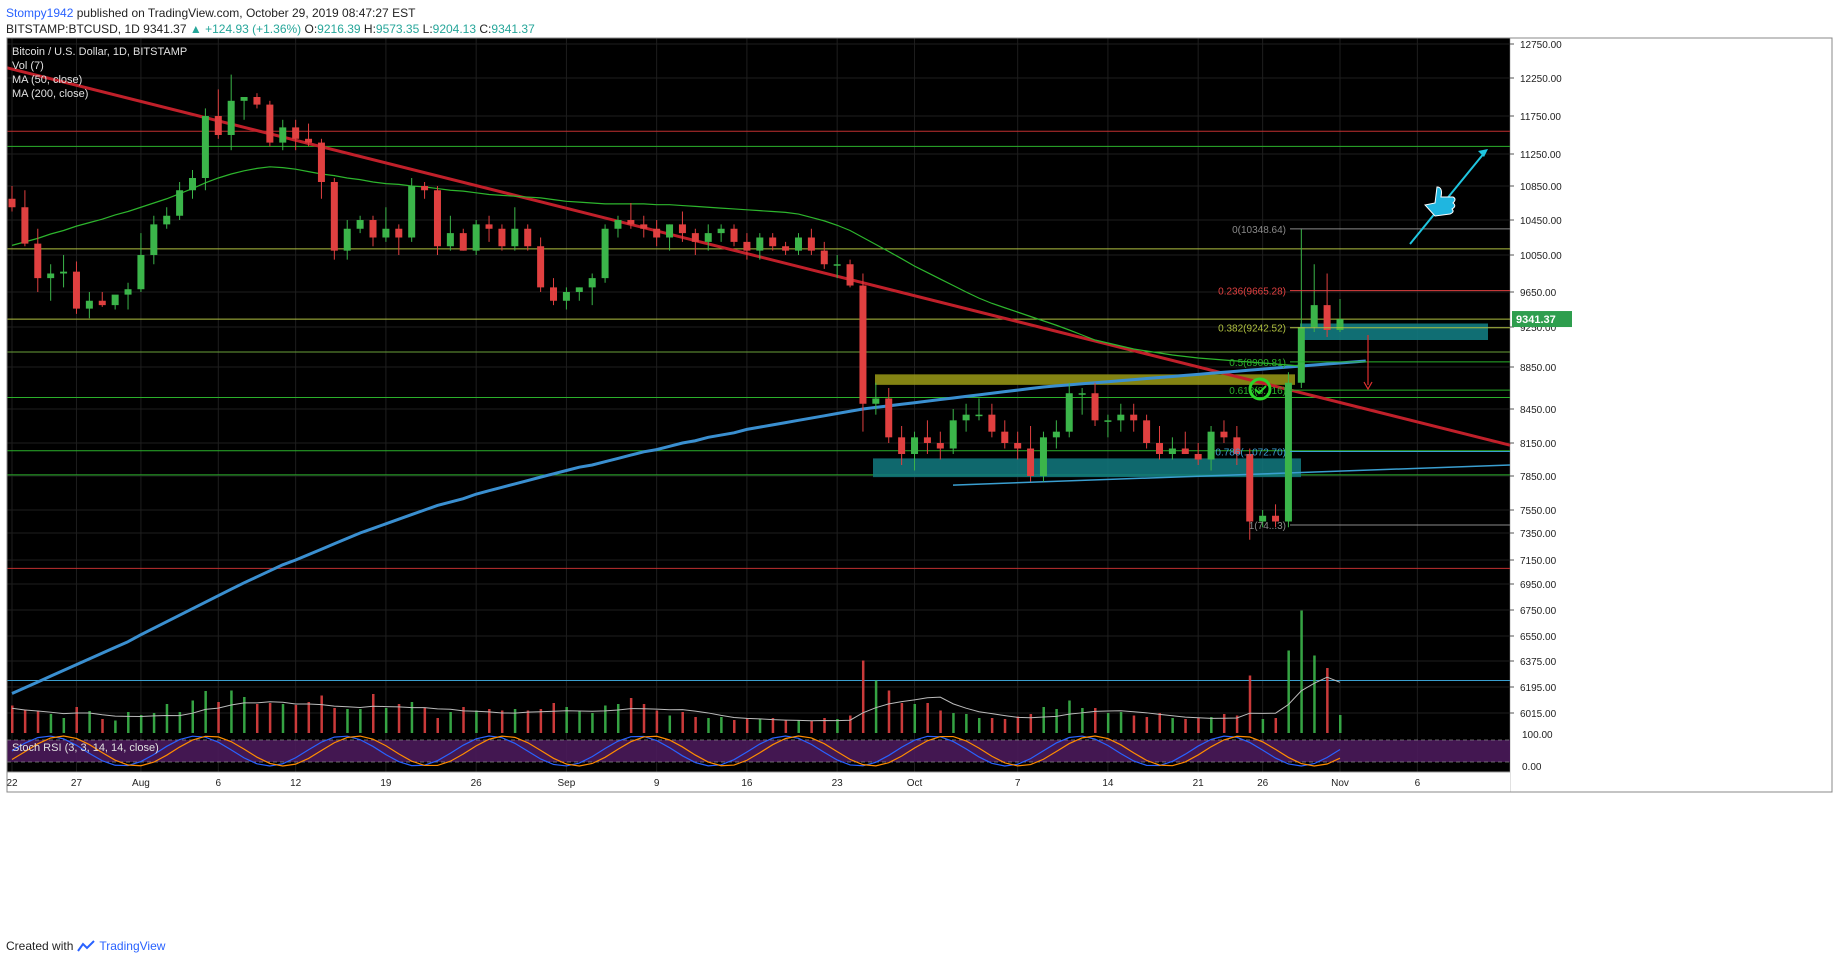  Describe the element at coordinates (40, 13) in the screenshot. I see `author-link: Stompy1942` at that location.